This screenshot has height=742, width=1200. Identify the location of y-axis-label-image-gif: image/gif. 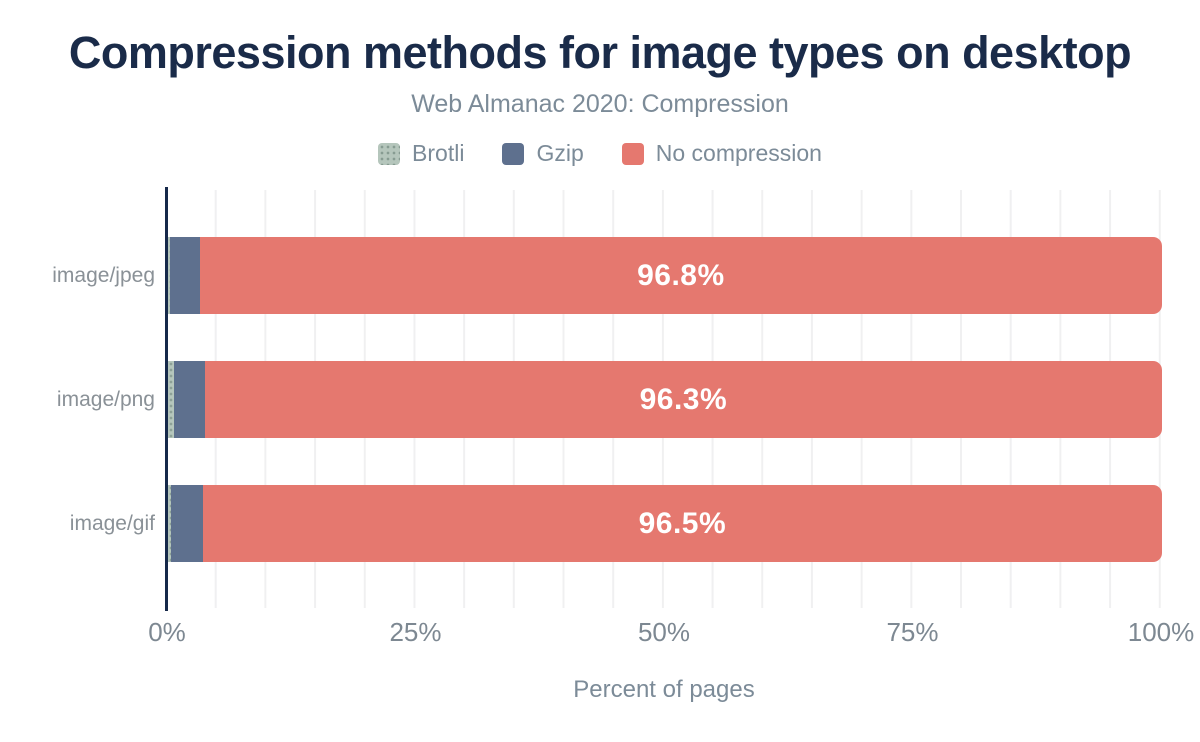
(112, 523).